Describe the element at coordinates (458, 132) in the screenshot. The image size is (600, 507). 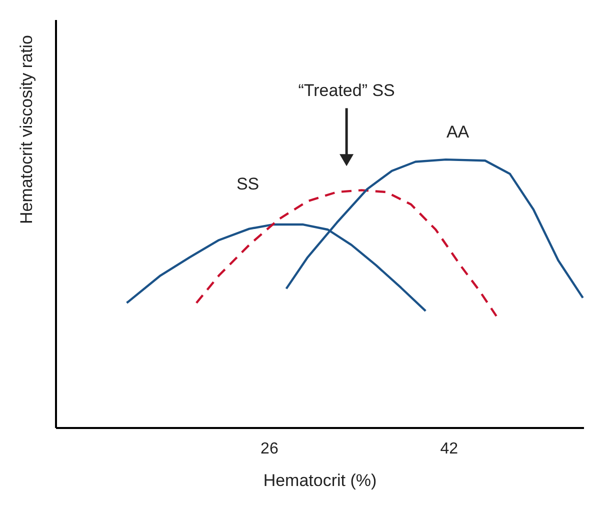
I see `series-label: AA` at that location.